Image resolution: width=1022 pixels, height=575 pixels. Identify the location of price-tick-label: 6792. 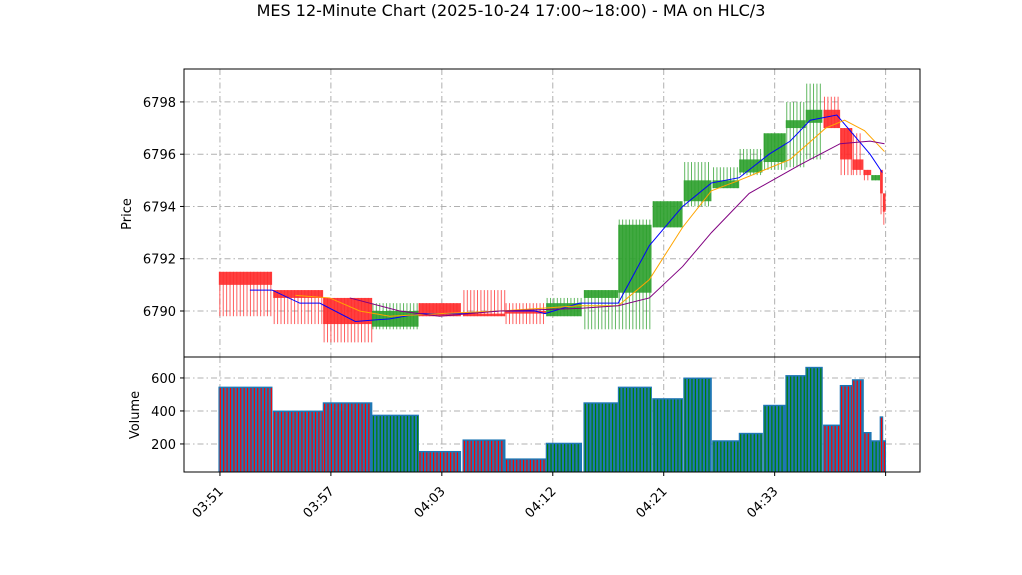
(159, 260).